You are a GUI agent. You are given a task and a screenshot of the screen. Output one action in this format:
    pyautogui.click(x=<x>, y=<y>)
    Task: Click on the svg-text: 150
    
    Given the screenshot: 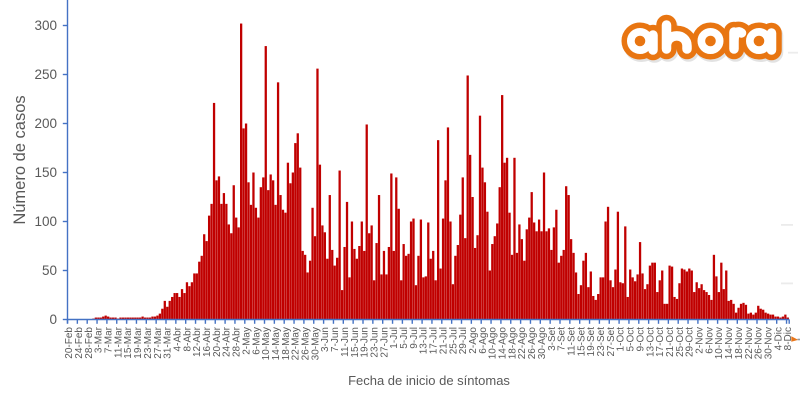 What is the action you would take?
    pyautogui.click(x=45, y=172)
    